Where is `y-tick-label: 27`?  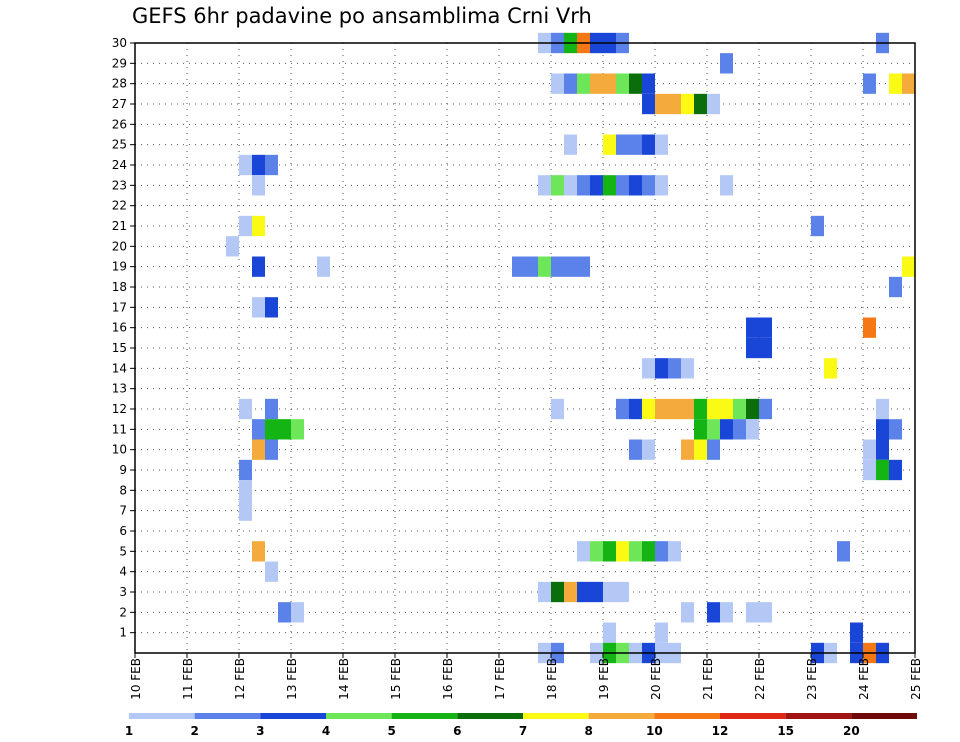 y-tick-label: 27 is located at coordinates (119, 104).